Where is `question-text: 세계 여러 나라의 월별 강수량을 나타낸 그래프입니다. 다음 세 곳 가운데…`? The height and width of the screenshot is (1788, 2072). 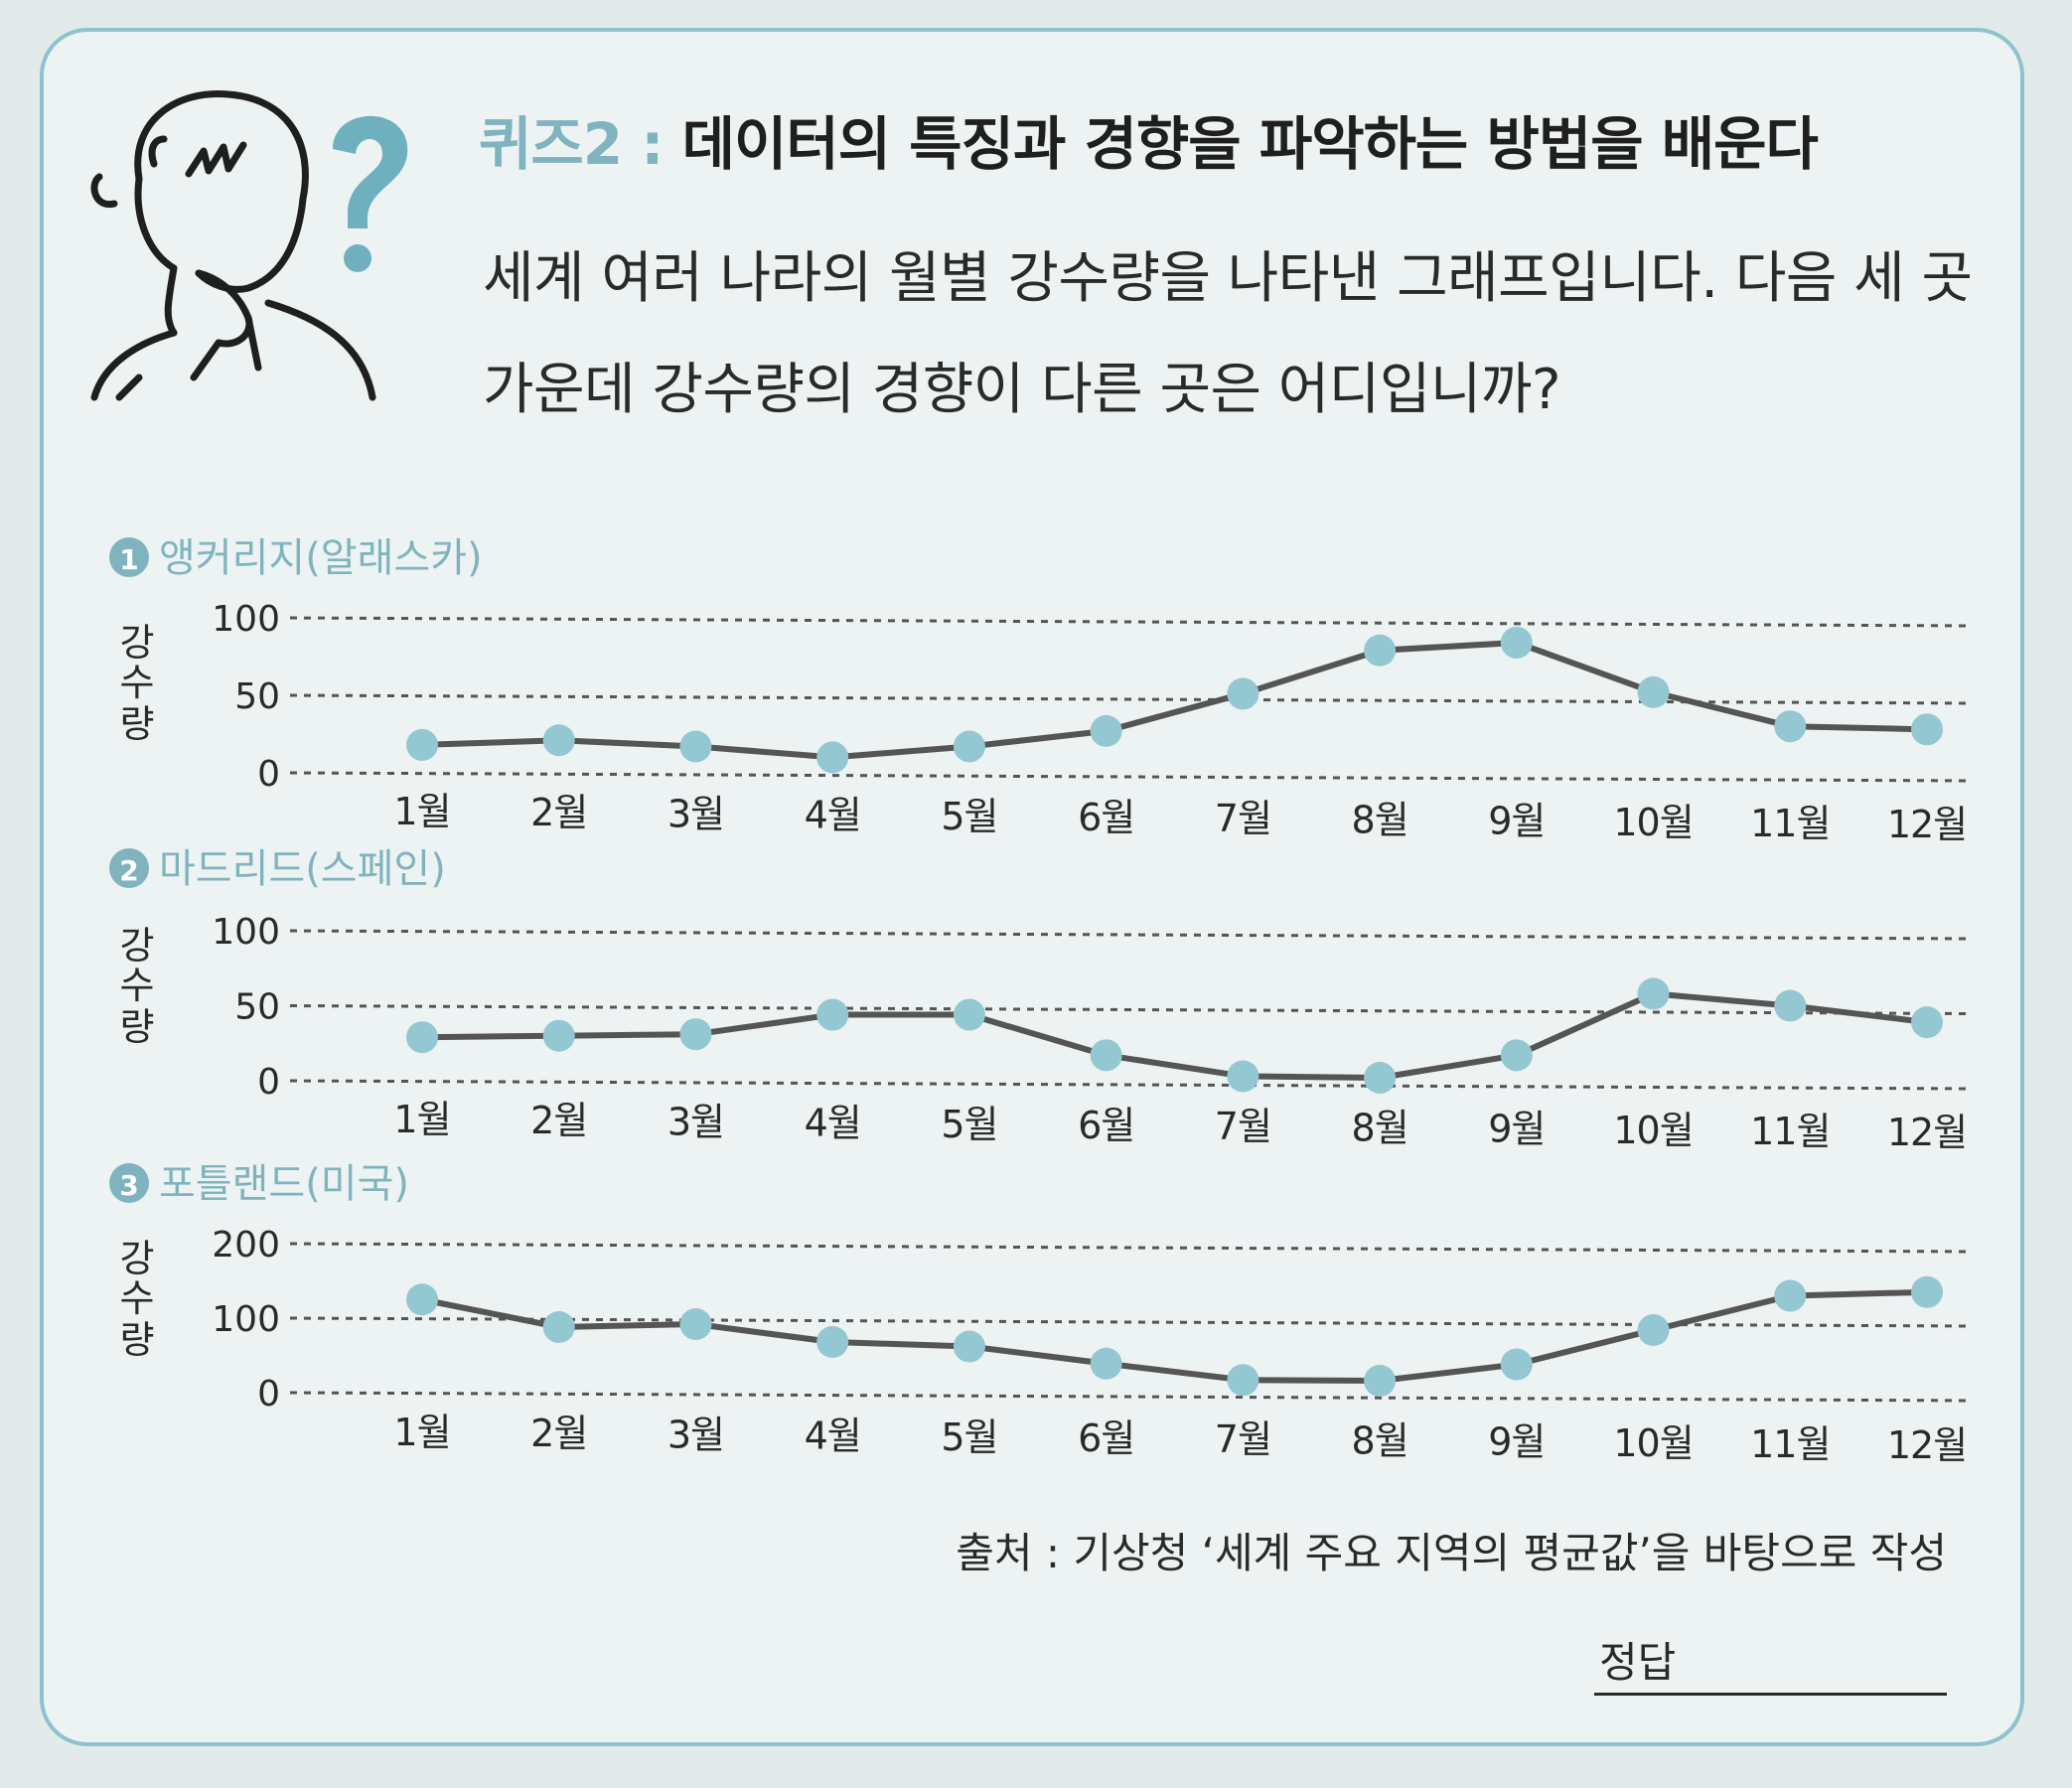
question-text: 세계 여러 나라의 월별 강수량을 나타낸 그래프입니다. 다음 세 곳 가운데… is located at coordinates (1228, 334).